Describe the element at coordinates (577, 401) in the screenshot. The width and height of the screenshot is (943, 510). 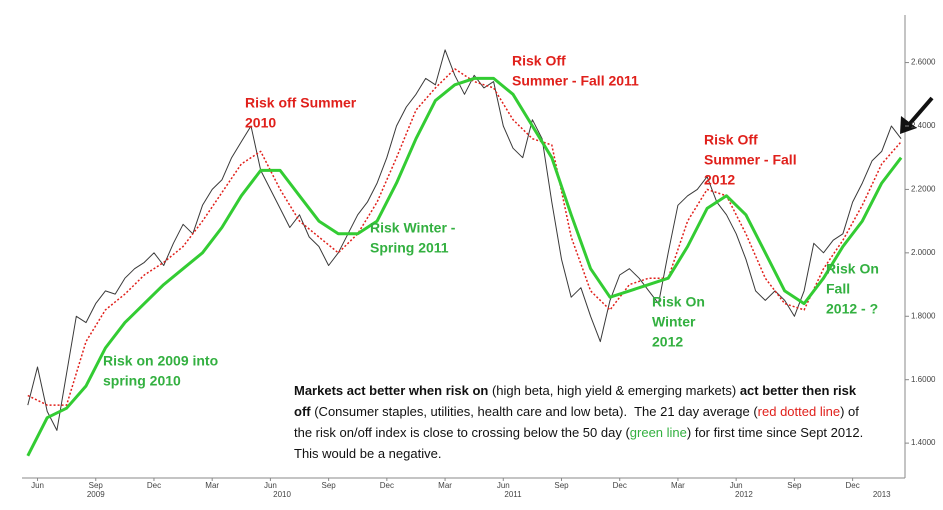
I see `note-text: act better then risk off` at that location.